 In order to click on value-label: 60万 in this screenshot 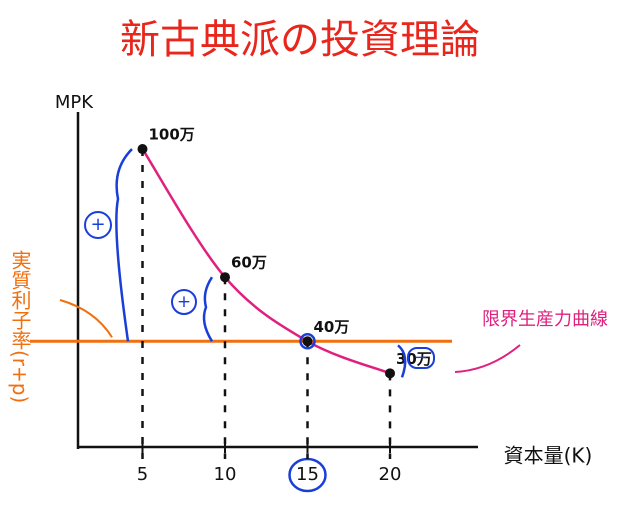, I will do `click(249, 263)`.